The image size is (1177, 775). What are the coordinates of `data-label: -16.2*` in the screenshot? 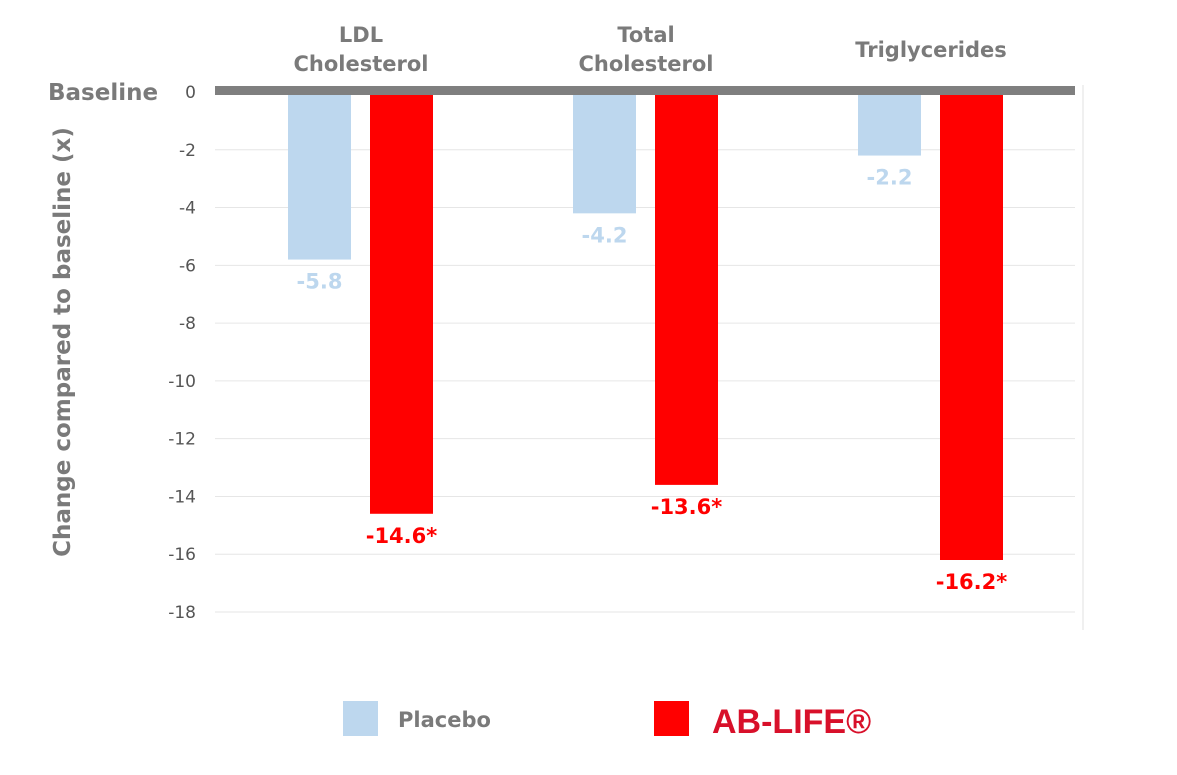 It's located at (972, 582).